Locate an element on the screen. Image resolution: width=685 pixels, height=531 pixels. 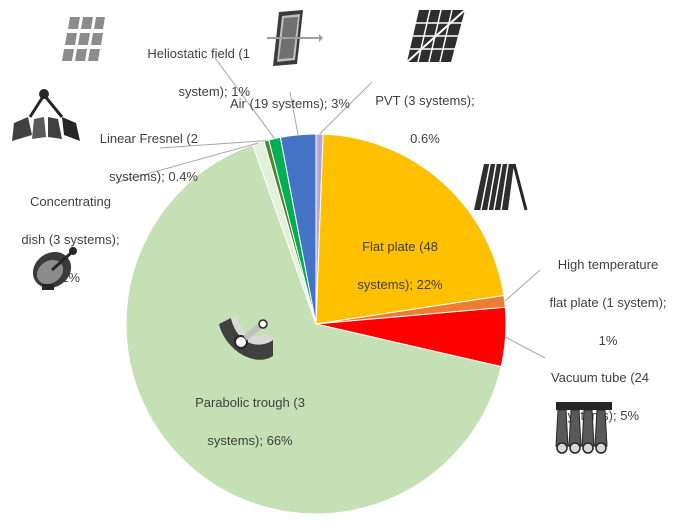
leader-line-concentrating-dish-3-systems is located at coordinates (188, 162).